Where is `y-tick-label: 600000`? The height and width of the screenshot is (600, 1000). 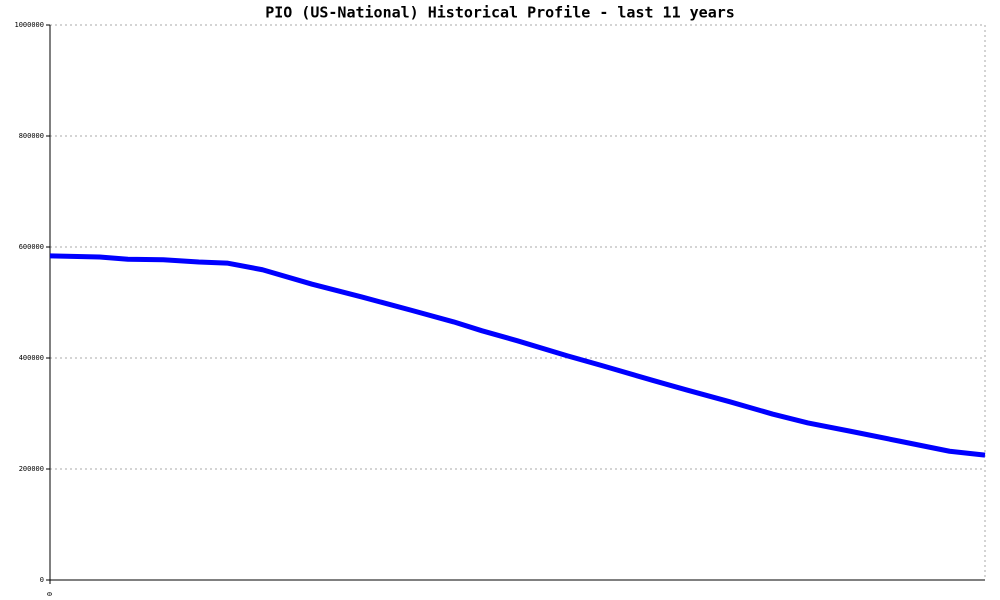
y-tick-label: 600000 is located at coordinates (31, 247).